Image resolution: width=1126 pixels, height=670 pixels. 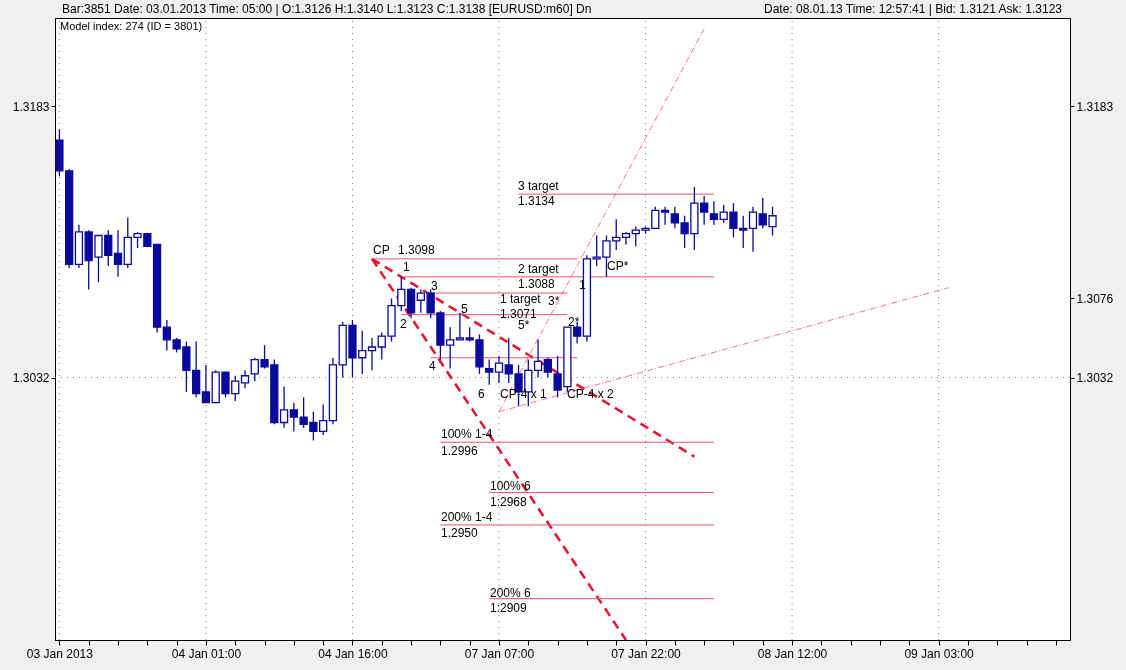 What do you see at coordinates (1095, 106) in the screenshot?
I see `y2-tick-label: 1.3183` at bounding box center [1095, 106].